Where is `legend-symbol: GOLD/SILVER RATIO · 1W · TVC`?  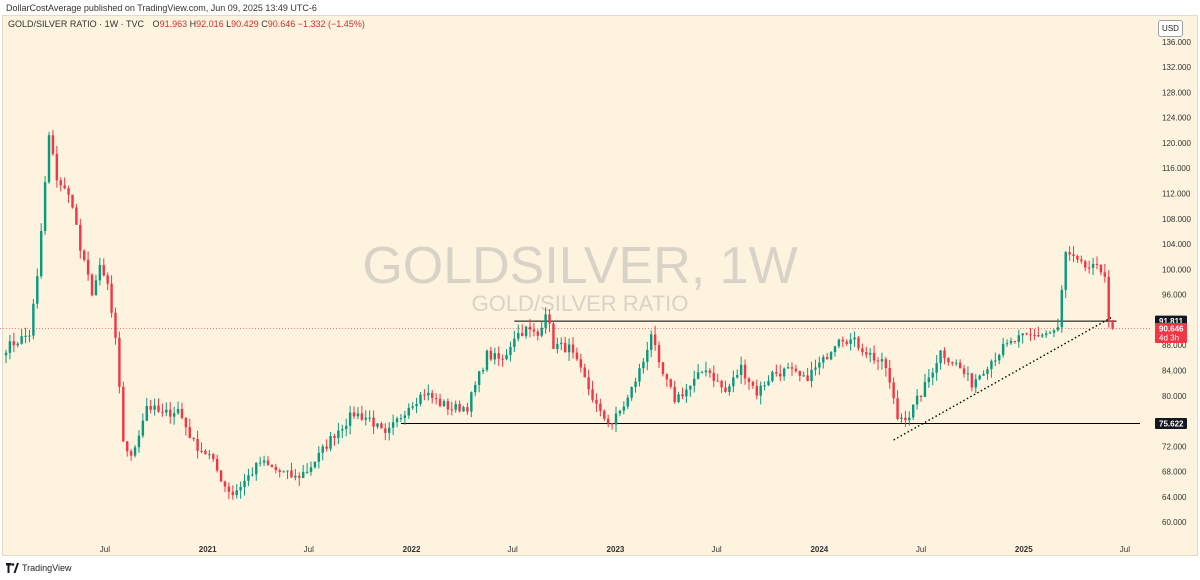
legend-symbol: GOLD/SILVER RATIO · 1W · TVC is located at coordinates (76, 24).